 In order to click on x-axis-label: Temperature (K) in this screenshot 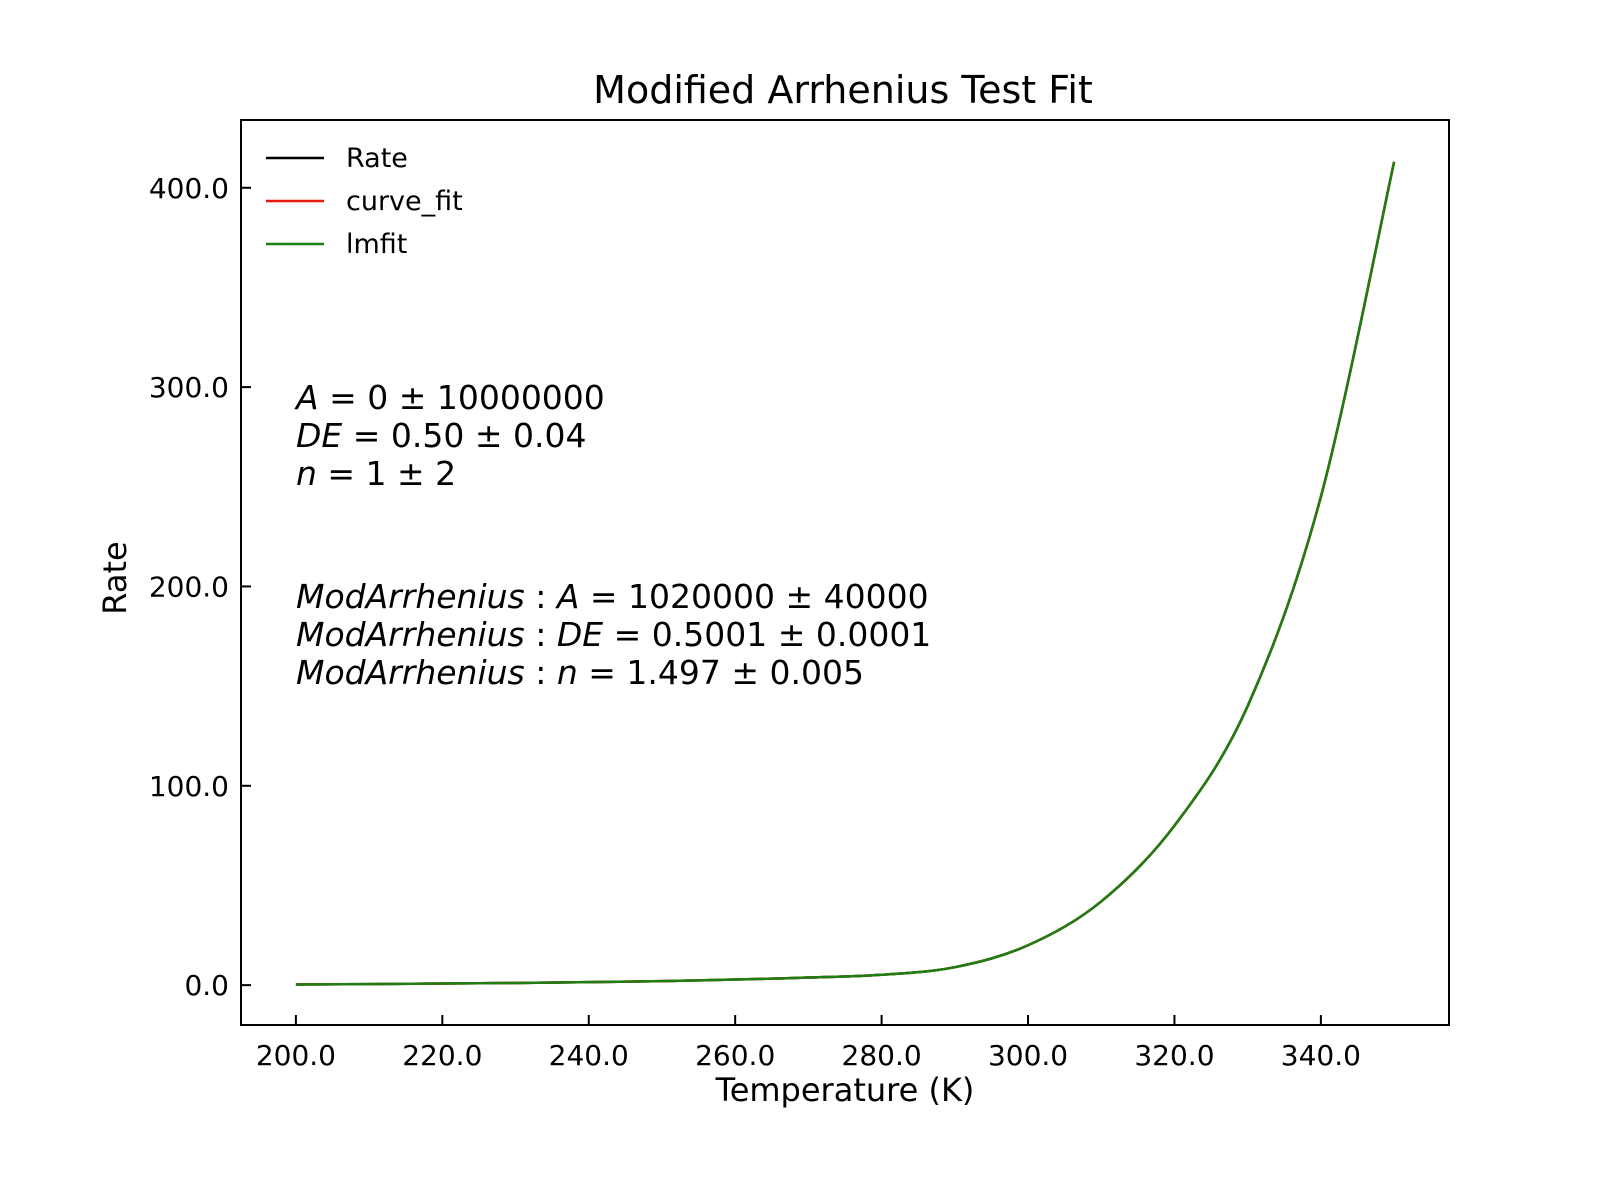, I will do `click(845, 1090)`.